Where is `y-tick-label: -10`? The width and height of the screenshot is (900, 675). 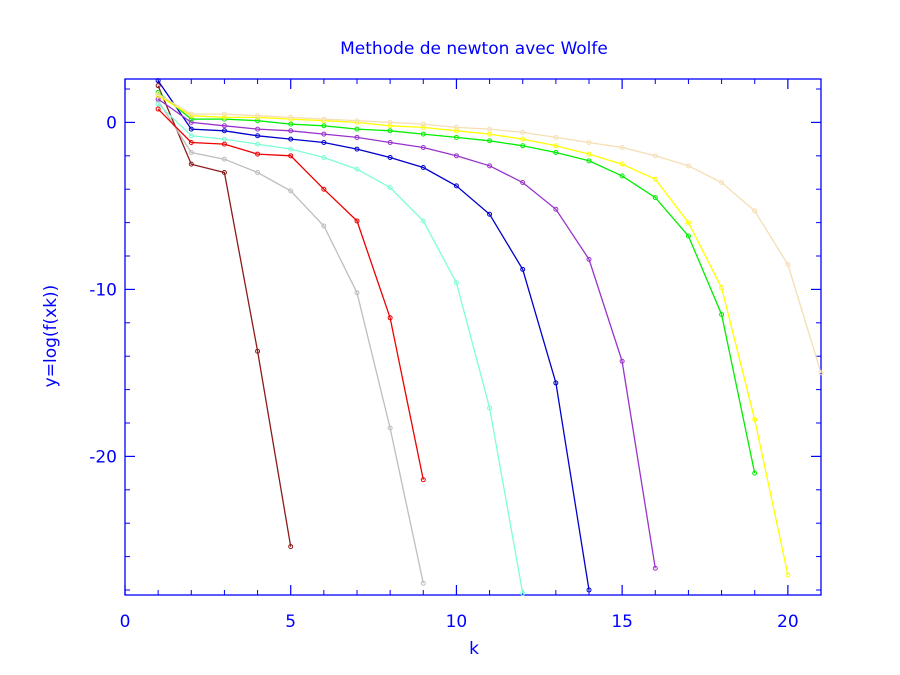
y-tick-label: -10 is located at coordinates (103, 290).